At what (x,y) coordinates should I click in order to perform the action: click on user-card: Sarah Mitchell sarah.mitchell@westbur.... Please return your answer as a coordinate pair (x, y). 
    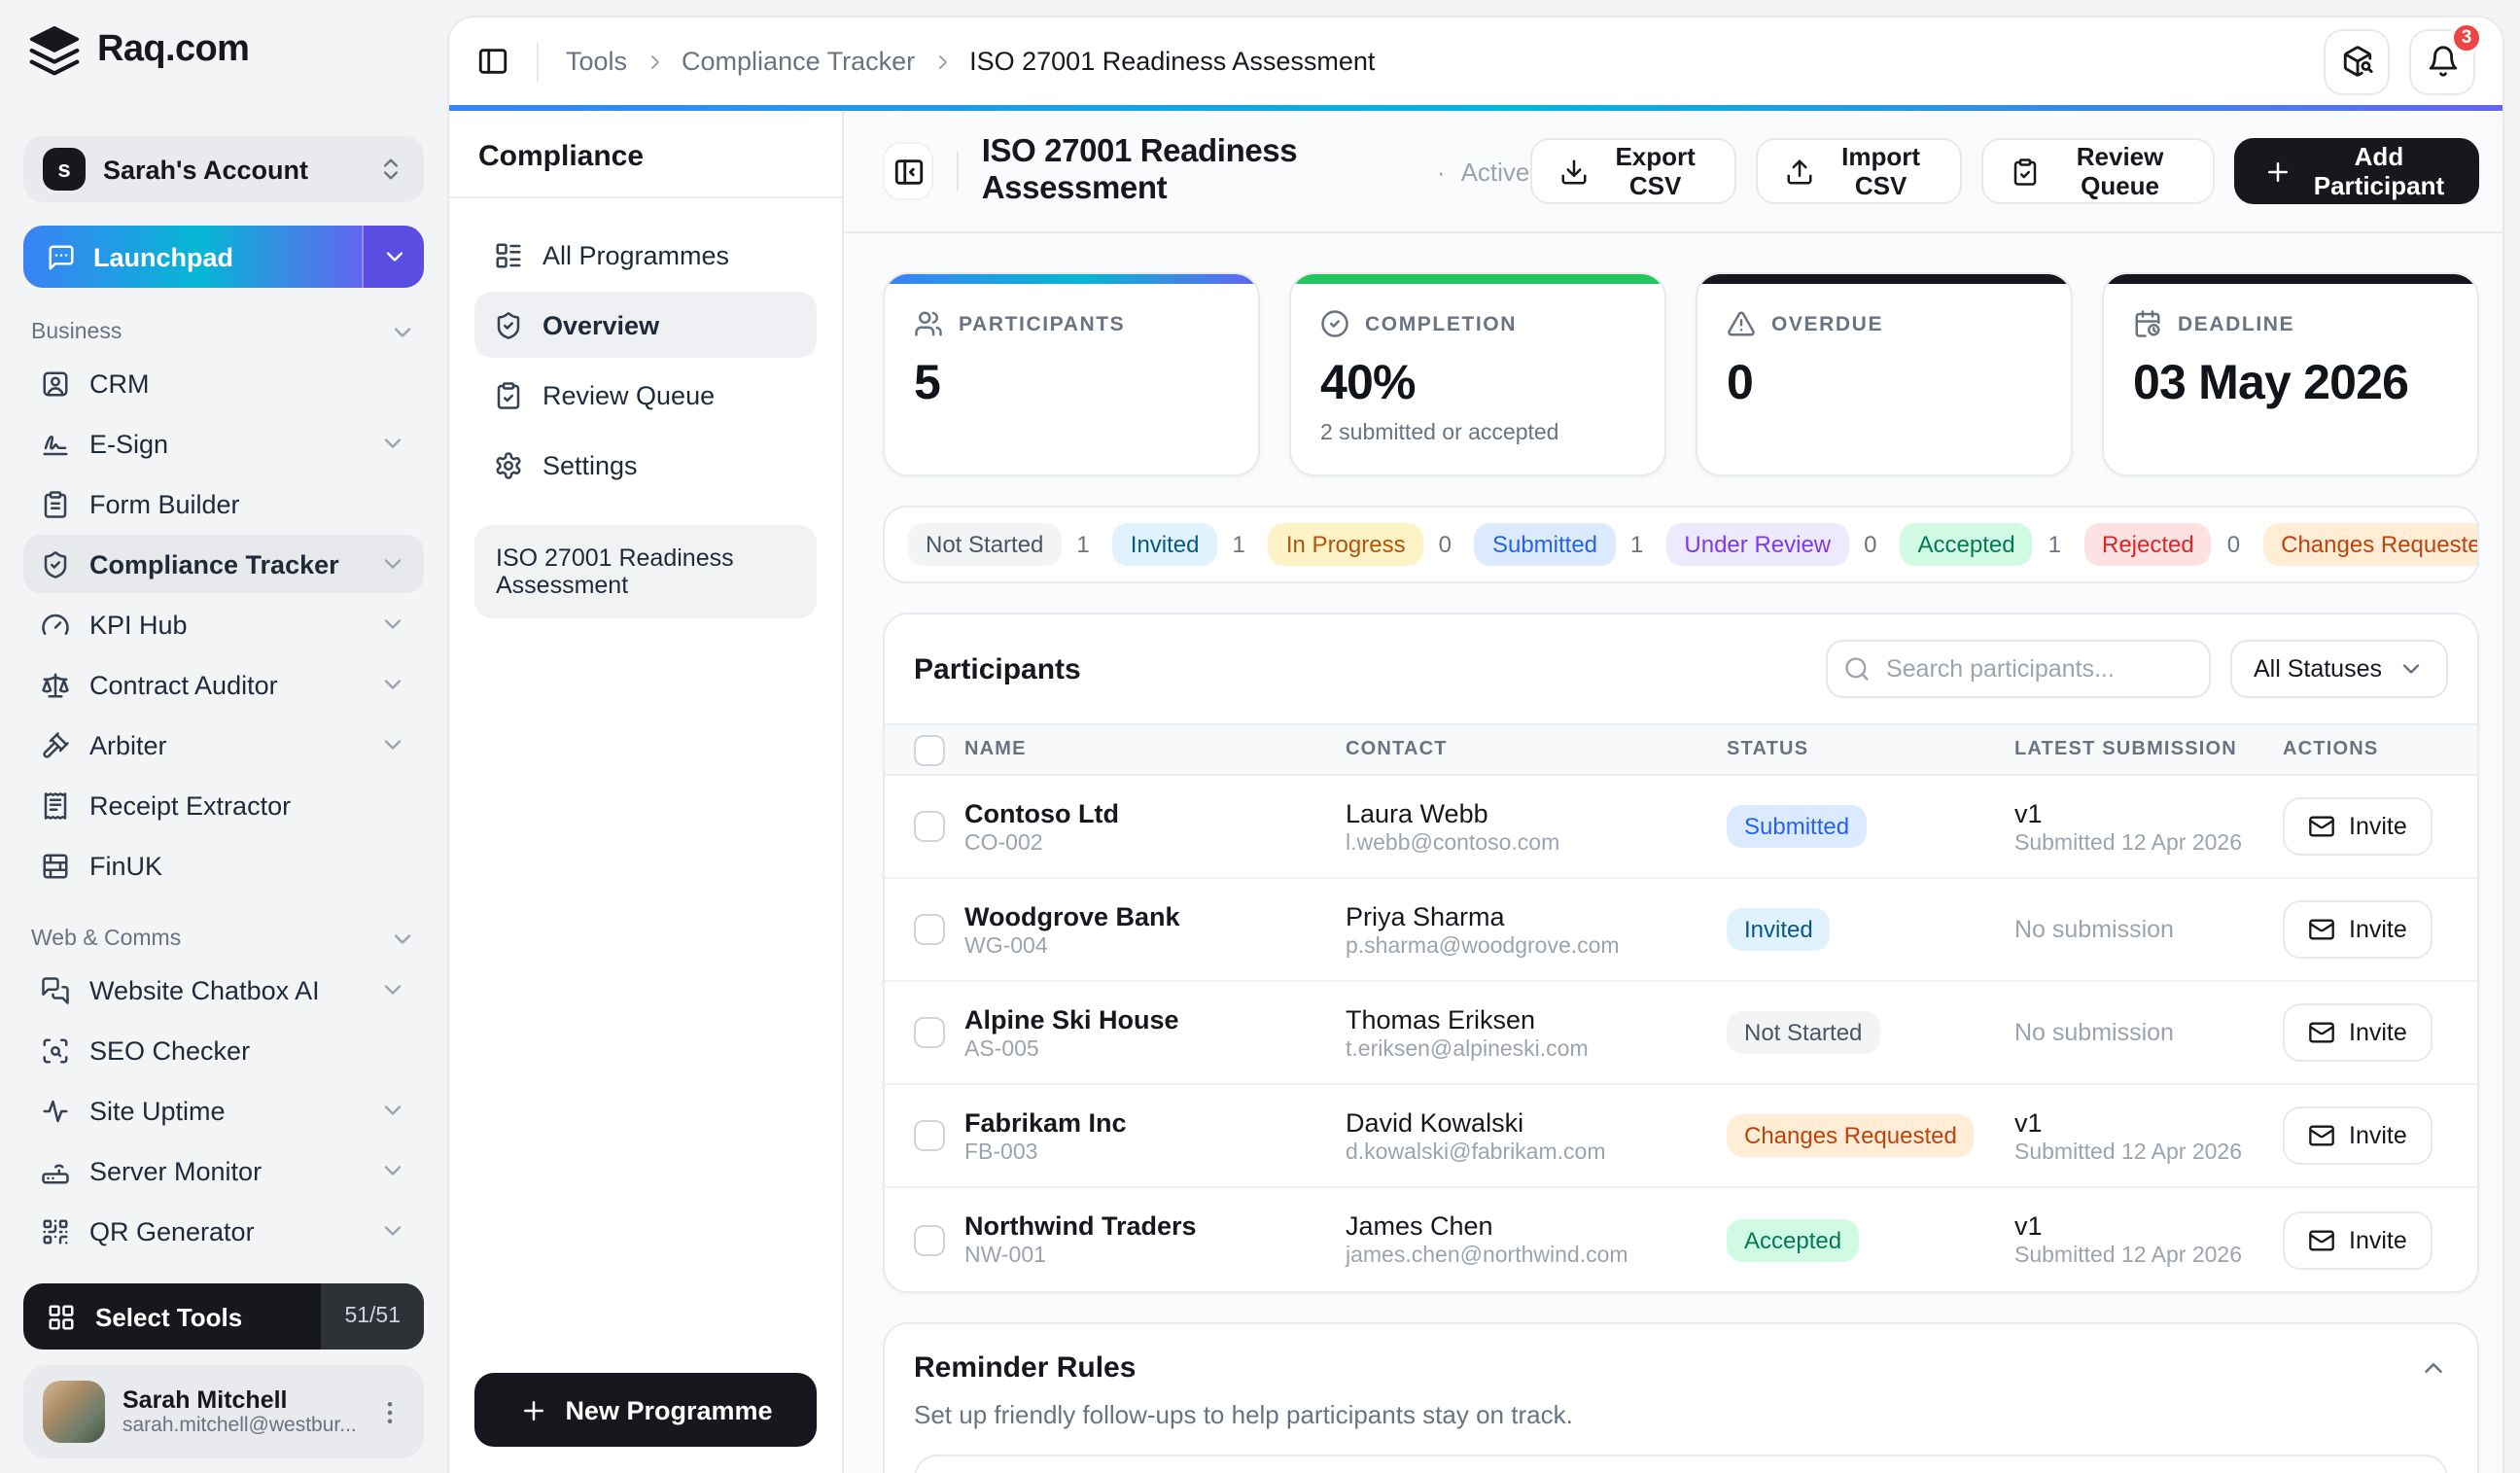
    Looking at the image, I should click on (223, 1411).